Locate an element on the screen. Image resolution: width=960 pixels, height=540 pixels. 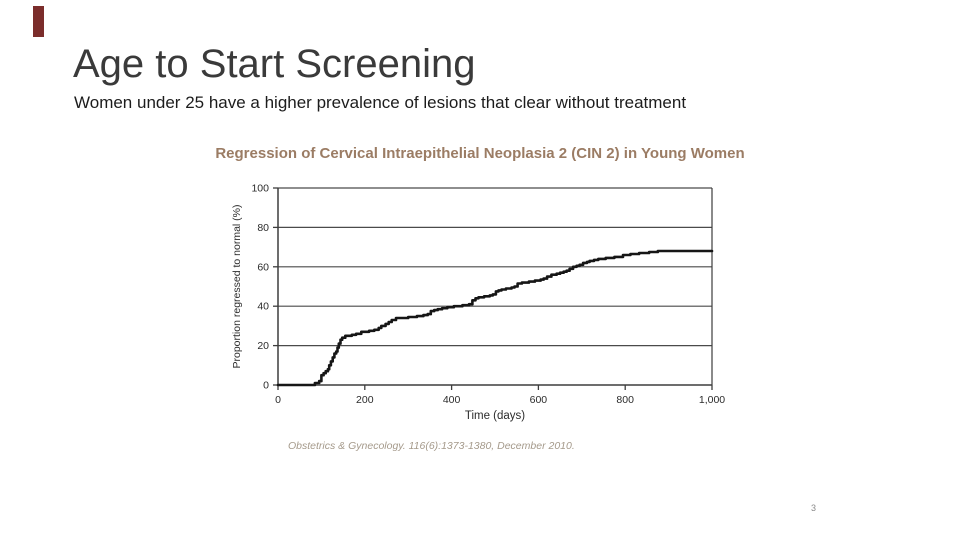
x-tick-label: 1,000 is located at coordinates (712, 400).